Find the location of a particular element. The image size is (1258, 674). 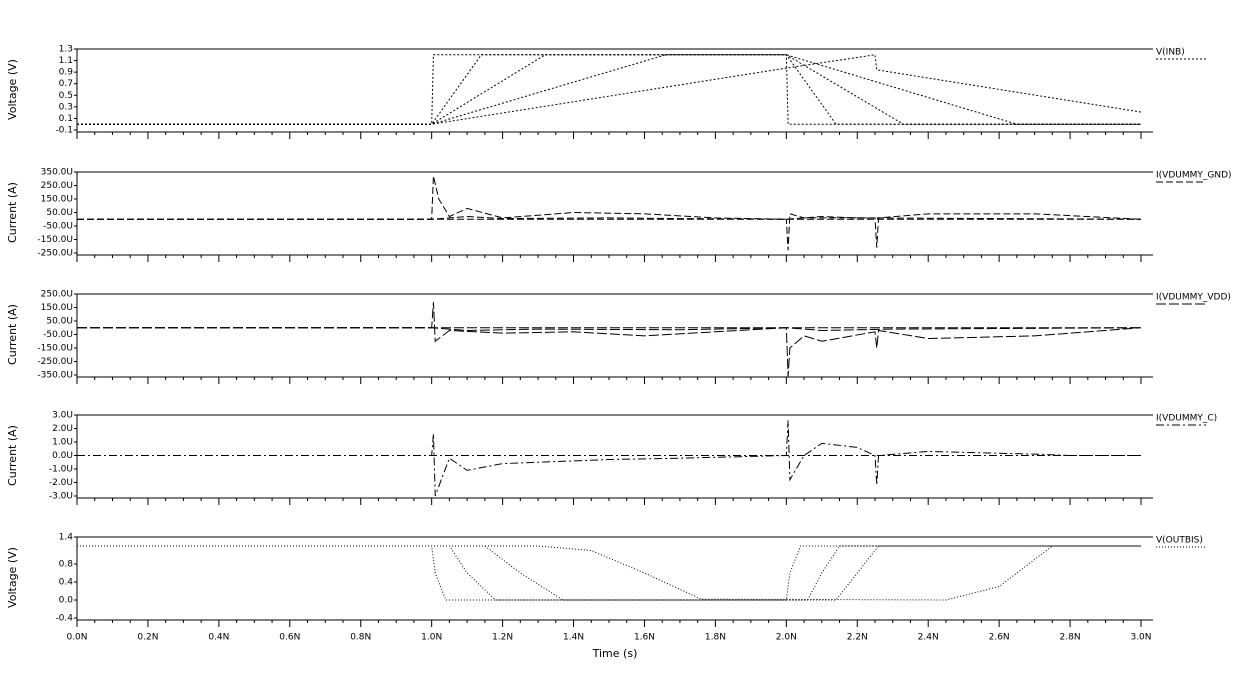

x-tick-label: 0.6N is located at coordinates (289, 638).